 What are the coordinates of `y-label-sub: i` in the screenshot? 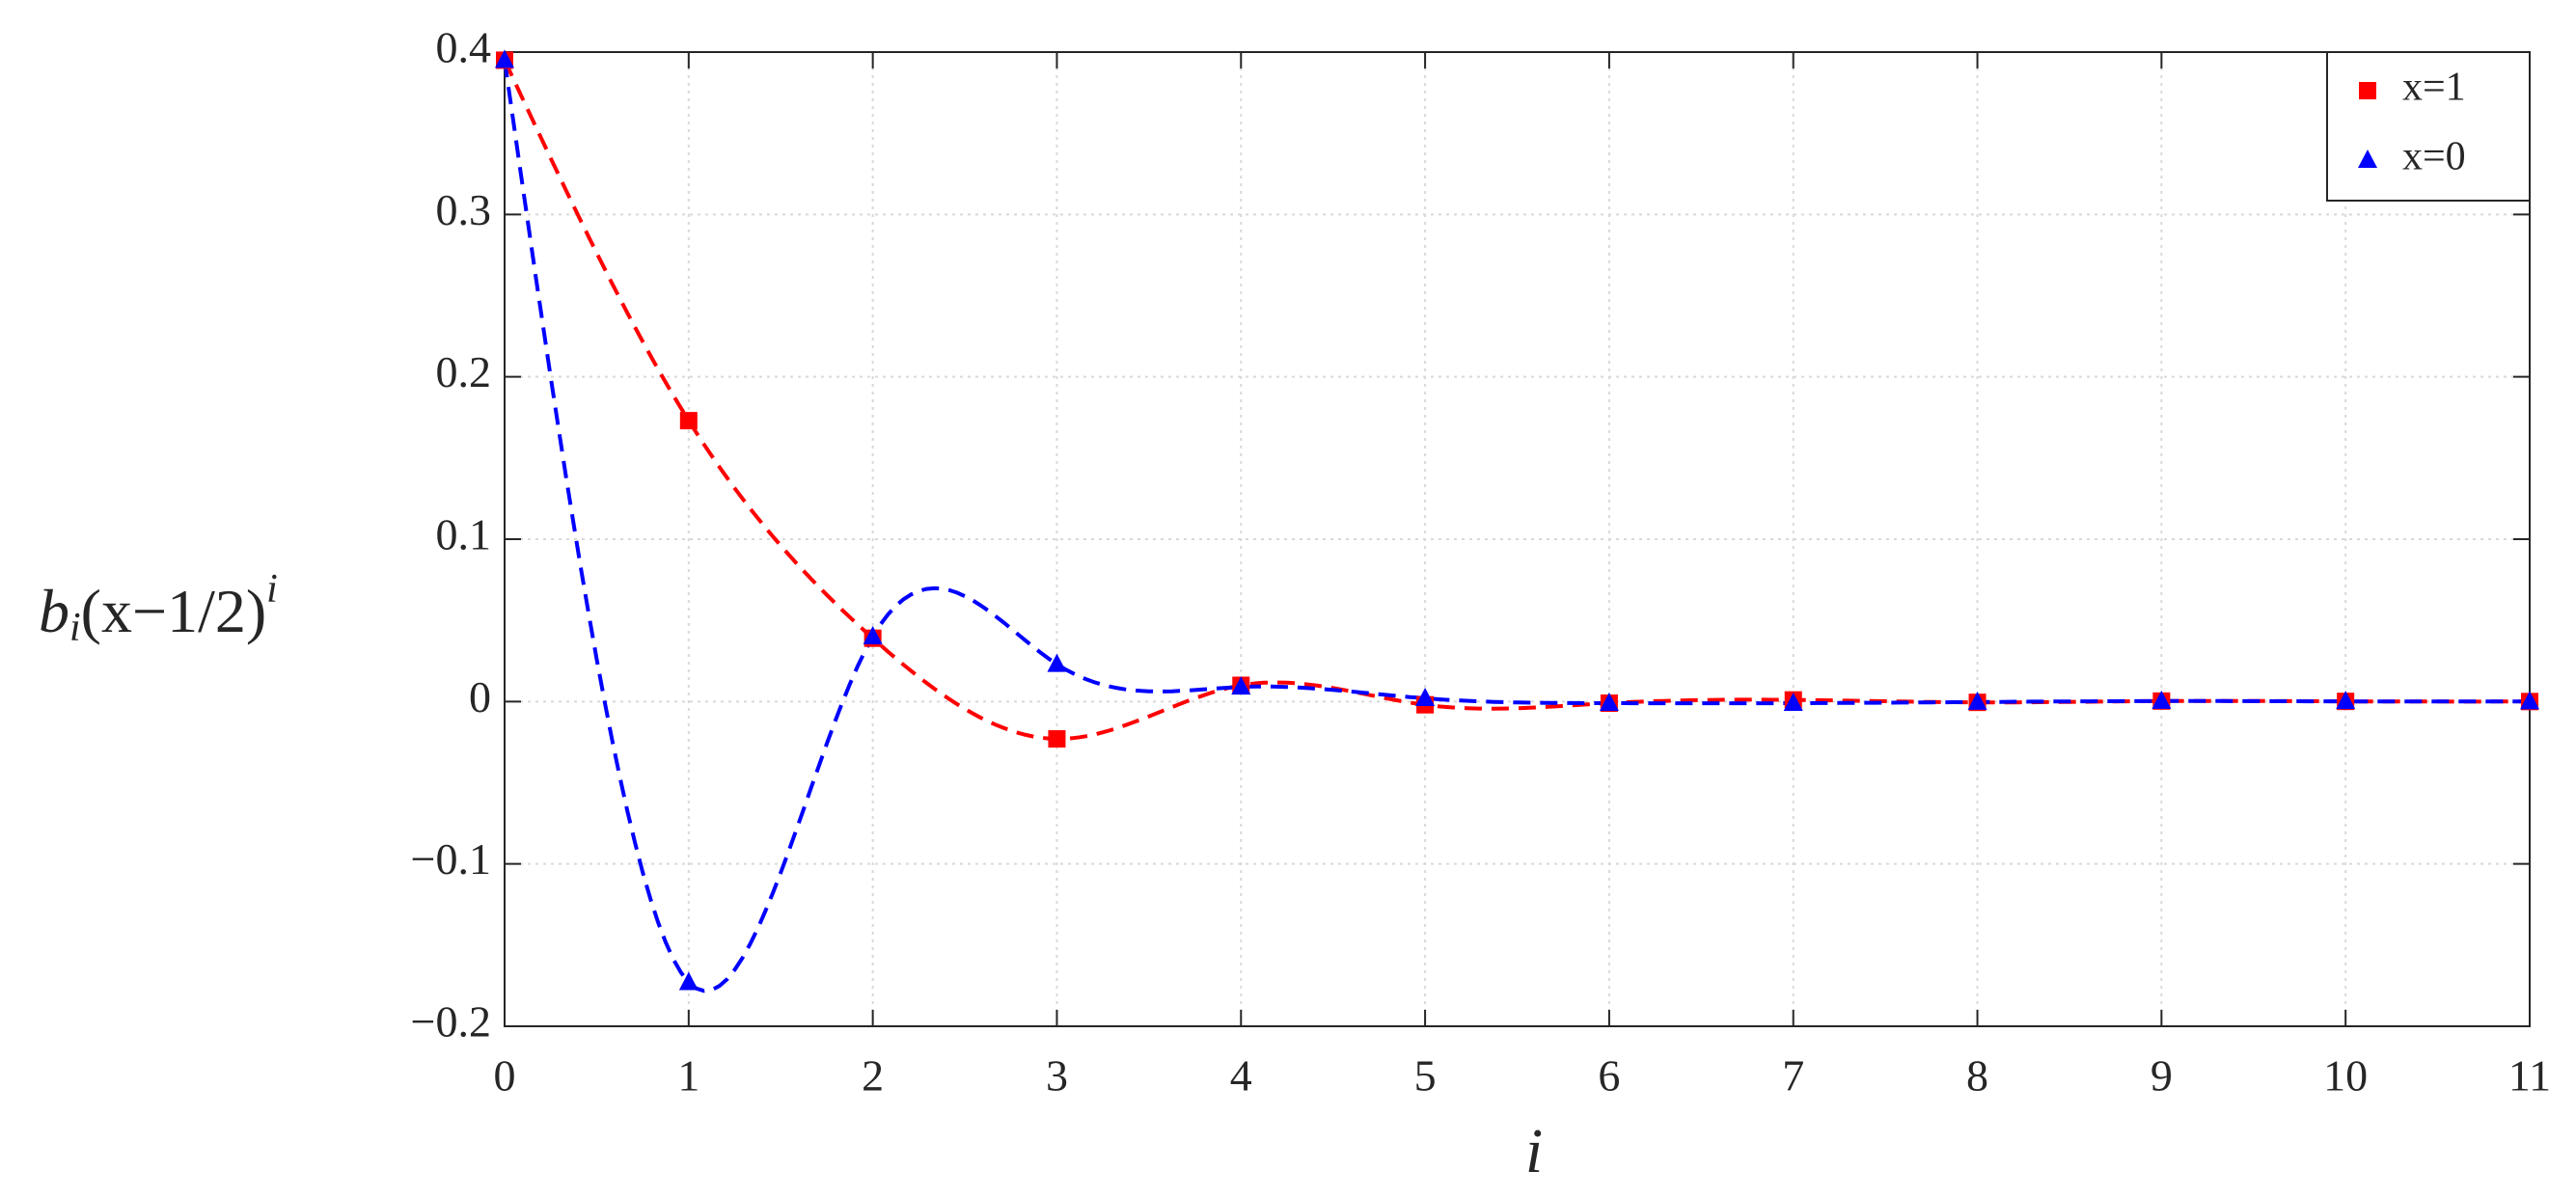 It's located at (75, 628).